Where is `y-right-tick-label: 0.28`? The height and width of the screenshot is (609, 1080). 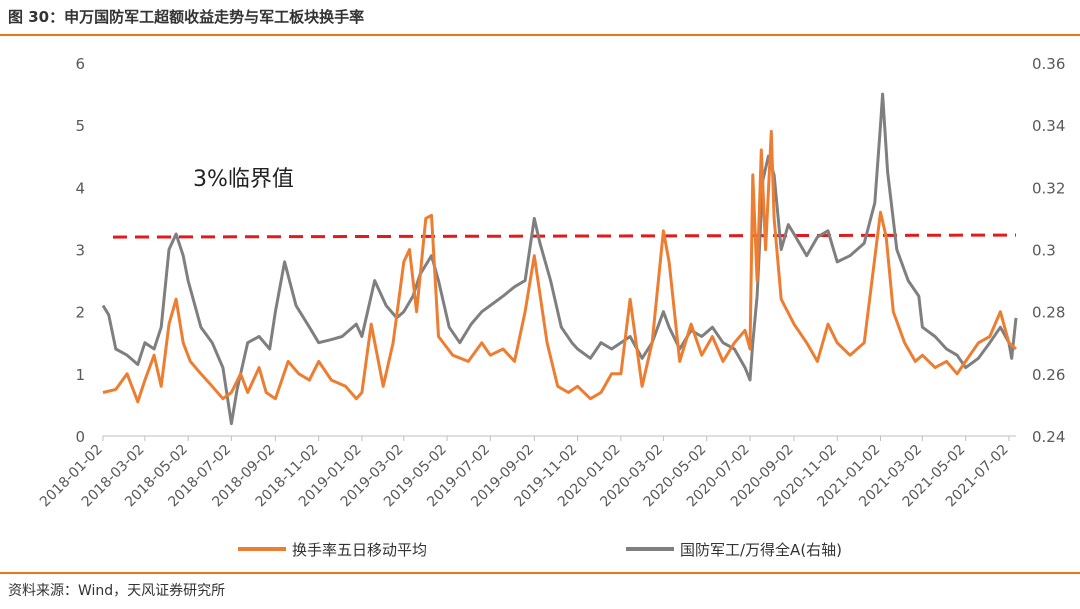
y-right-tick-label: 0.28 is located at coordinates (1048, 313).